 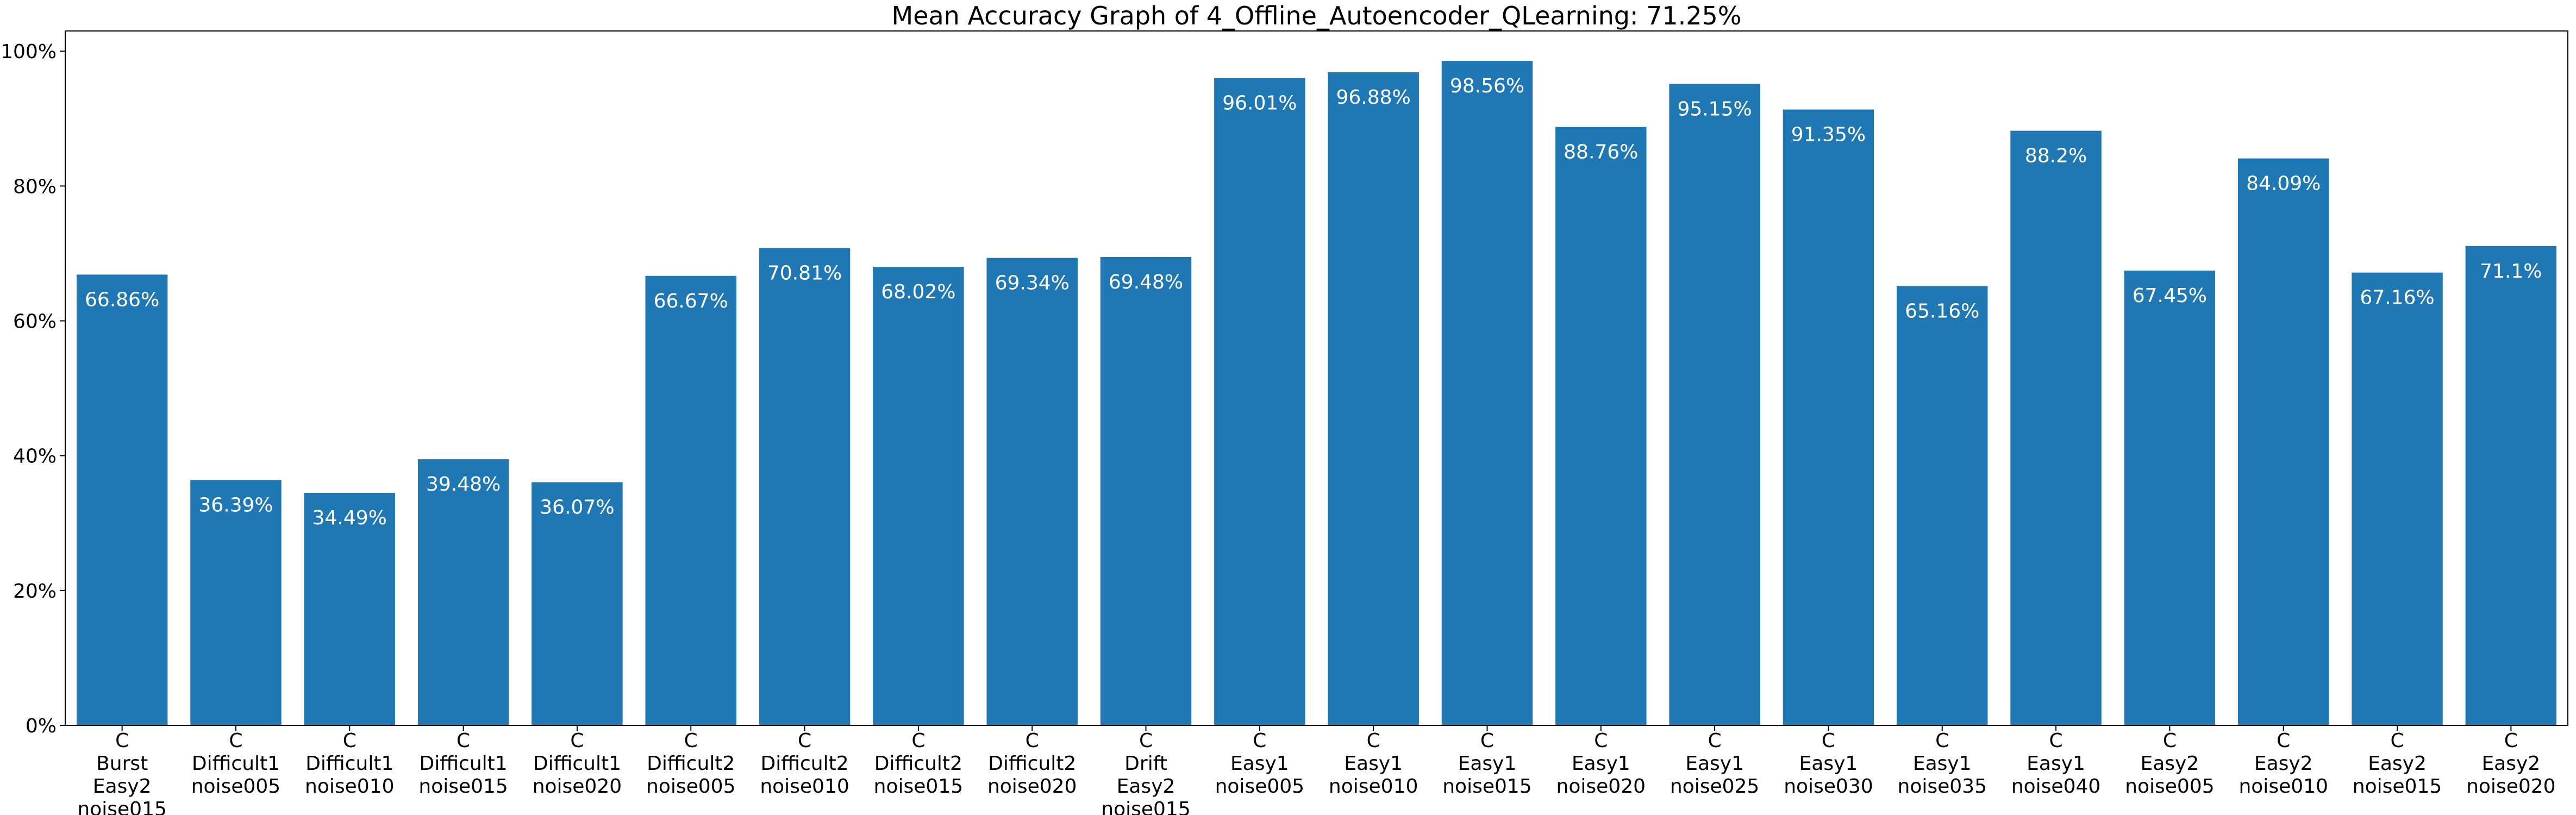 What do you see at coordinates (2511, 271) in the screenshot?
I see `bar-value-label: 71.1%` at bounding box center [2511, 271].